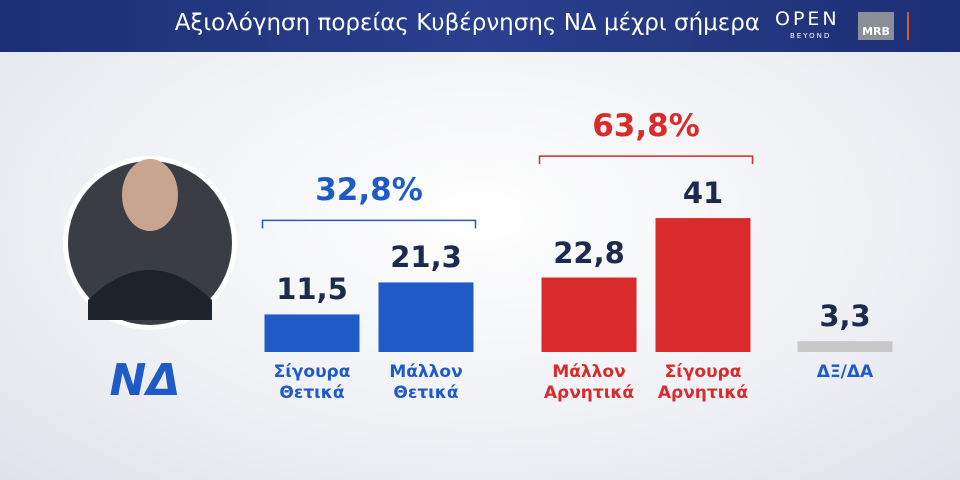 The width and height of the screenshot is (960, 480). Describe the element at coordinates (312, 289) in the screenshot. I see `value-label: 11,5` at that location.